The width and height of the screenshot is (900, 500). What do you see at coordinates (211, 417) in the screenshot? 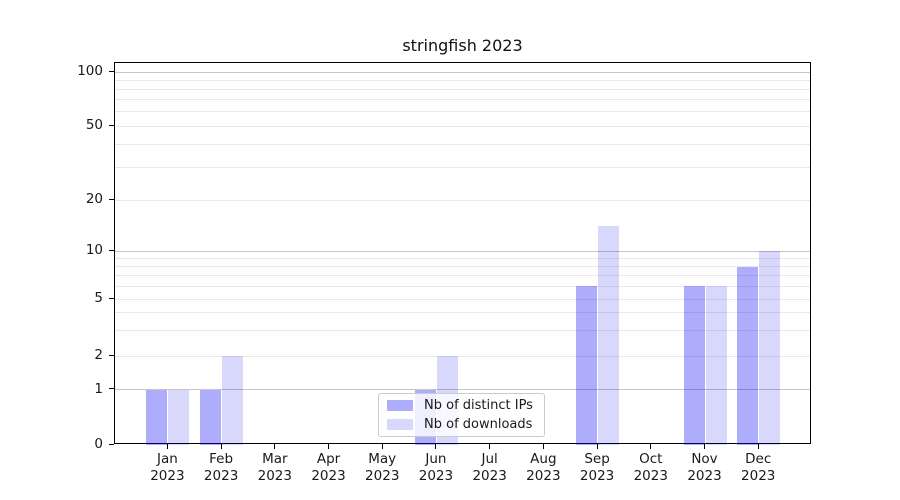
I see `bar-distinct-ips-feb` at bounding box center [211, 417].